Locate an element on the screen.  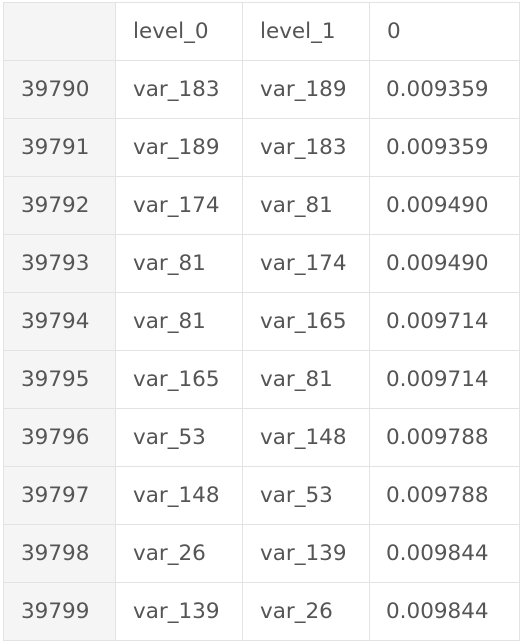
table-row: 39790 var_183 var_189 0.009359 is located at coordinates (261, 89).